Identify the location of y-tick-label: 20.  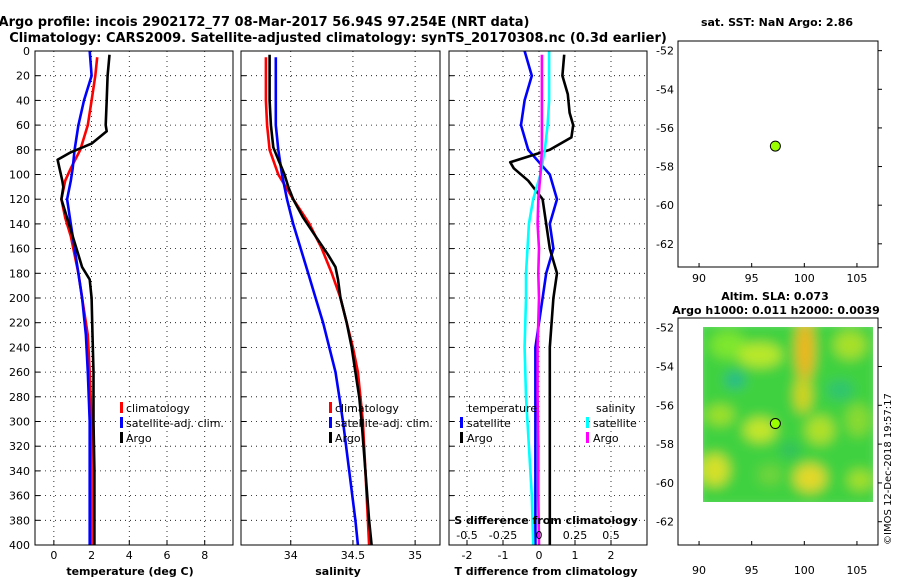
(23, 76).